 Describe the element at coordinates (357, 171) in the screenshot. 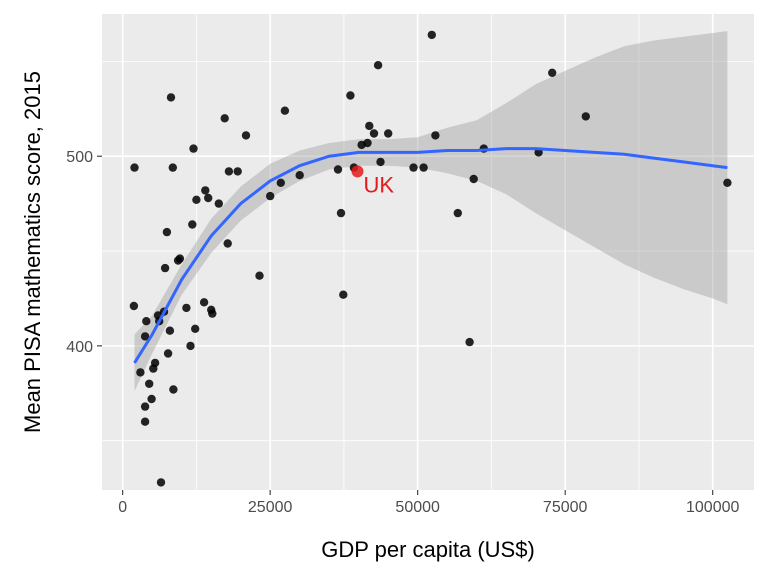

I see `uk-highlight-point` at that location.